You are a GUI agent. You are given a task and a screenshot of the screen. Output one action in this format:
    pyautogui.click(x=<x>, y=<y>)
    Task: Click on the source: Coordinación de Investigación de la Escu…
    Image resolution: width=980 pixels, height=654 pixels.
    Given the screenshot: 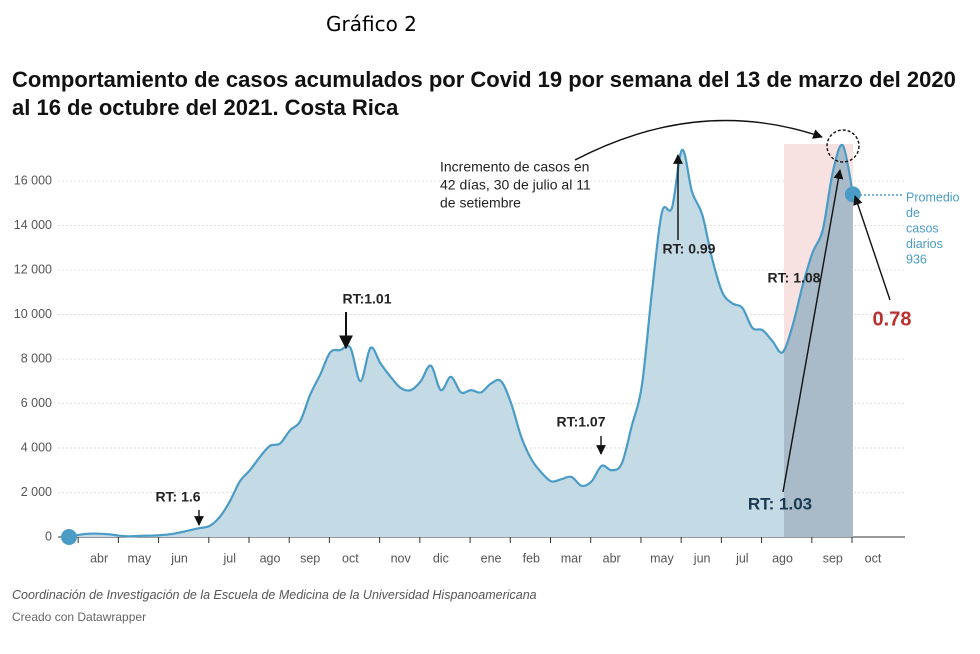 What is the action you would take?
    pyautogui.click(x=274, y=595)
    